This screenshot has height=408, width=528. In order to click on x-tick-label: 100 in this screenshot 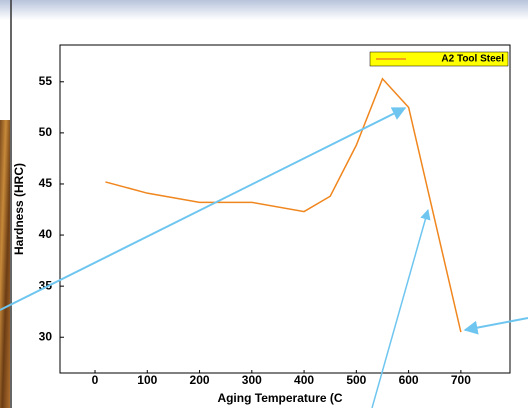, I will do `click(147, 380)`.